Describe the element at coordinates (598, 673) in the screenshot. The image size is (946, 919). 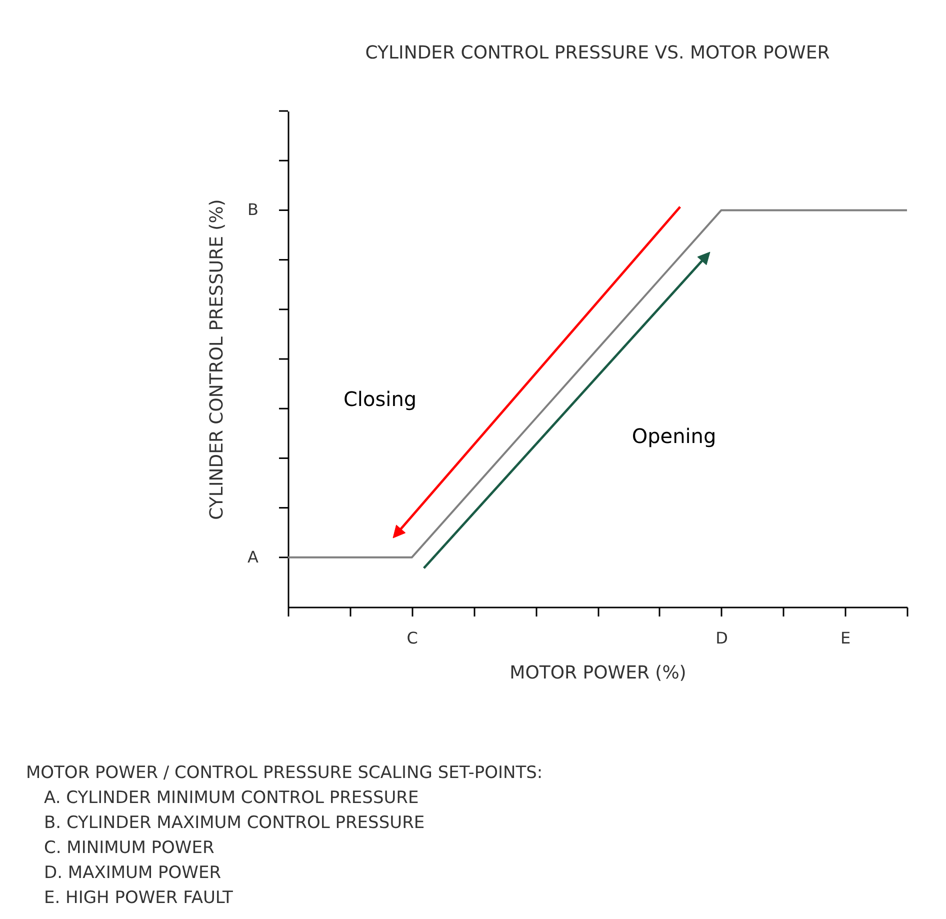
I see `x-axis-title: MOTOR POWER (%)` at that location.